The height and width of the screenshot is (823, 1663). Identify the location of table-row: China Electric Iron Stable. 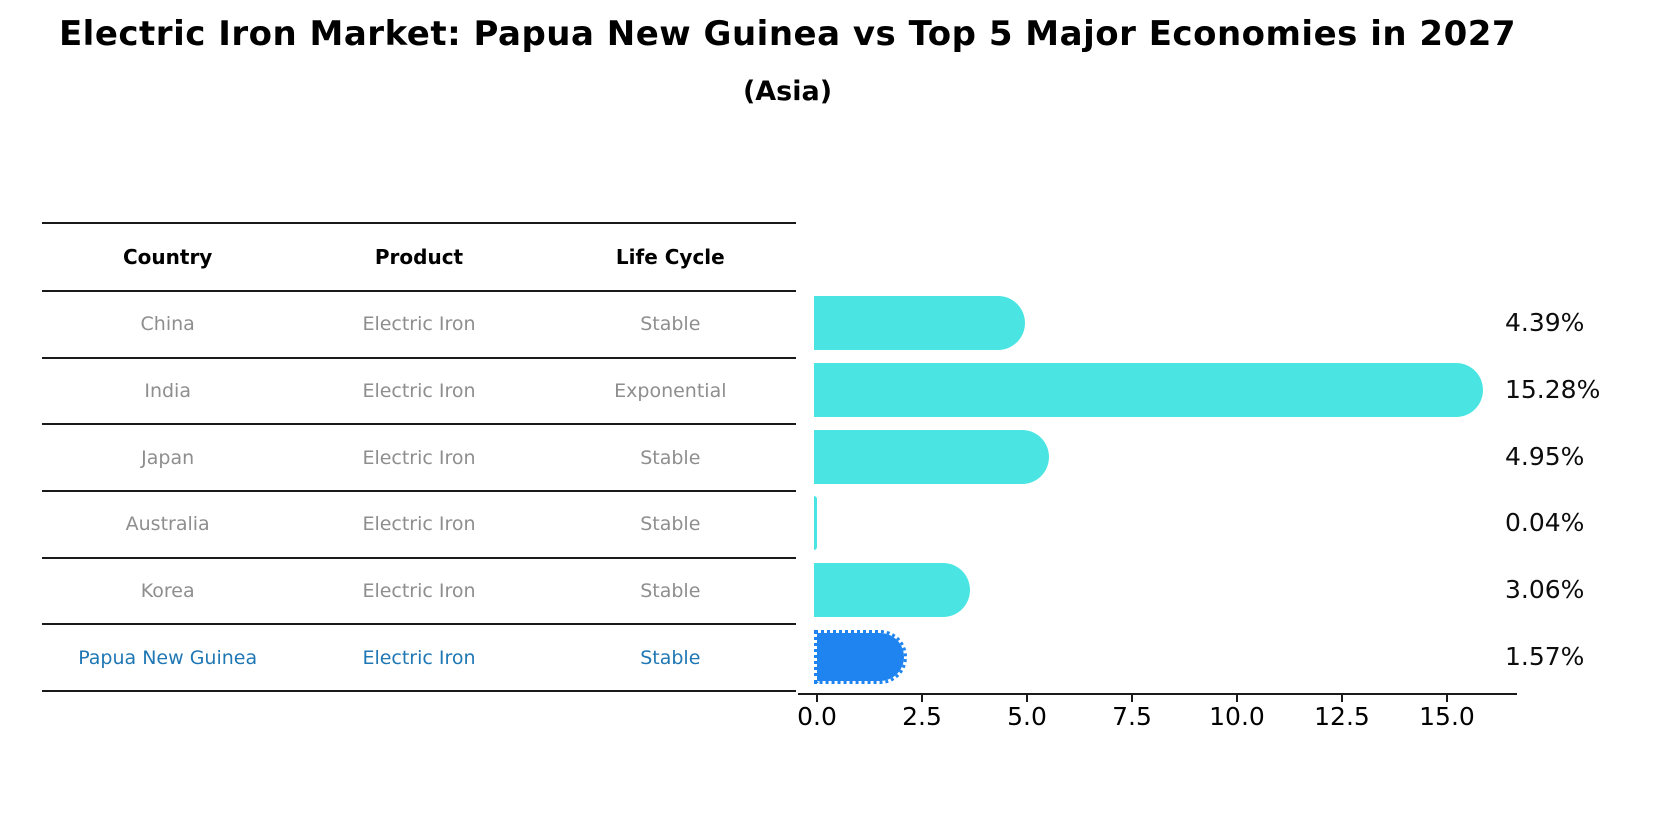
(419, 325).